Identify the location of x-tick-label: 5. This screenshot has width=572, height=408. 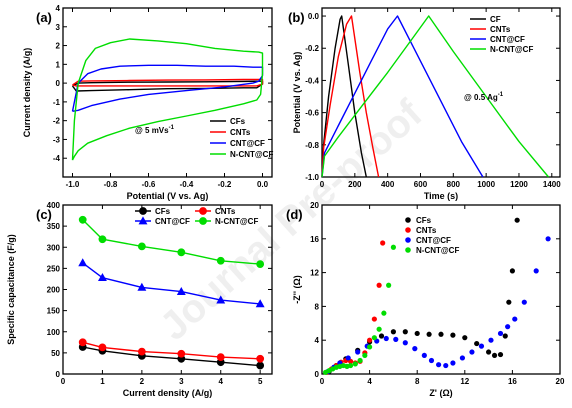
(260, 381).